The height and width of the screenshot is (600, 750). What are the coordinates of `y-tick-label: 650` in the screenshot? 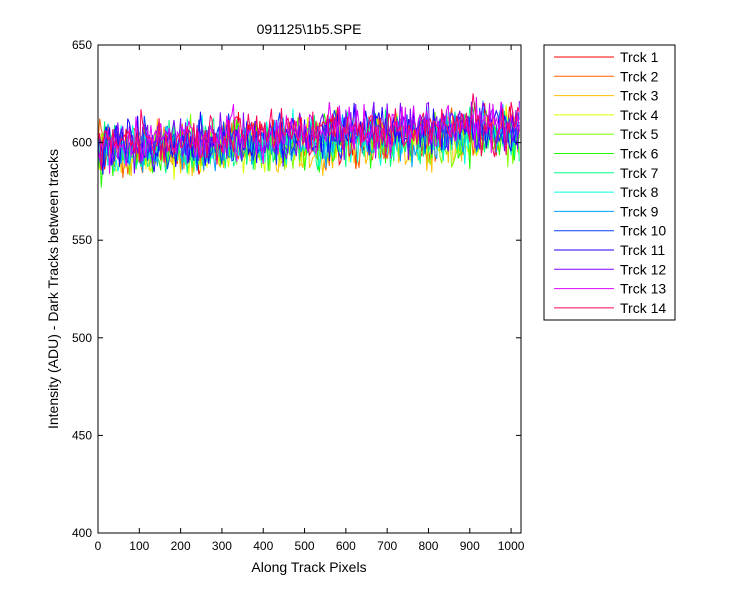 It's located at (82, 45).